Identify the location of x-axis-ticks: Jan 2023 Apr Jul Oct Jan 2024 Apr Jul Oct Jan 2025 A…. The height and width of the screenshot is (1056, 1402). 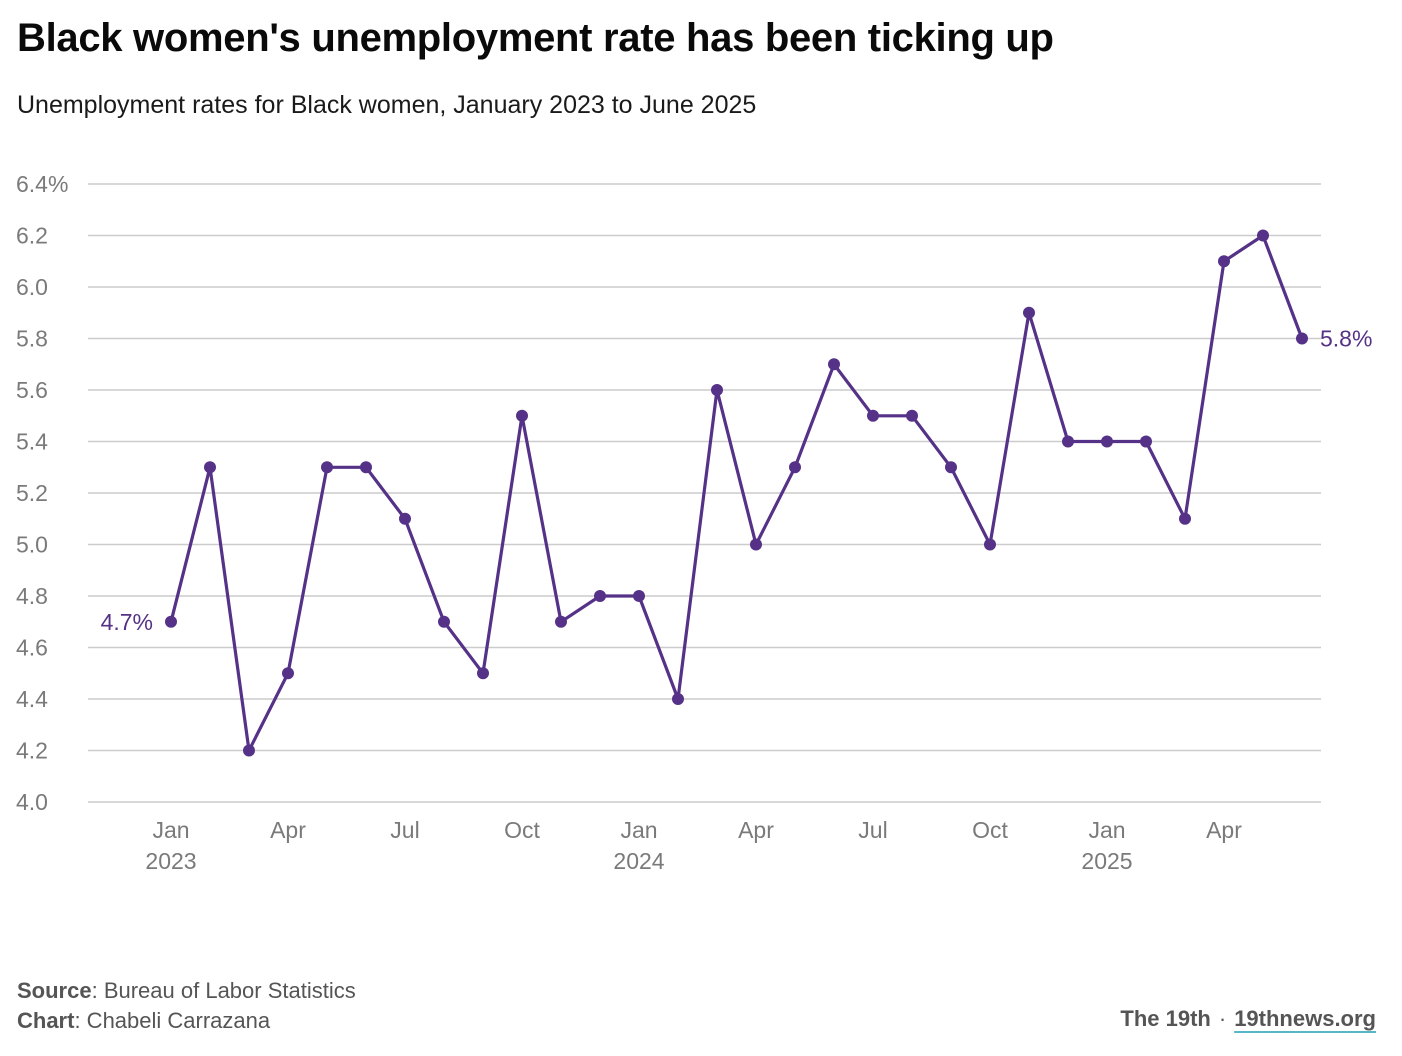
(693, 845).